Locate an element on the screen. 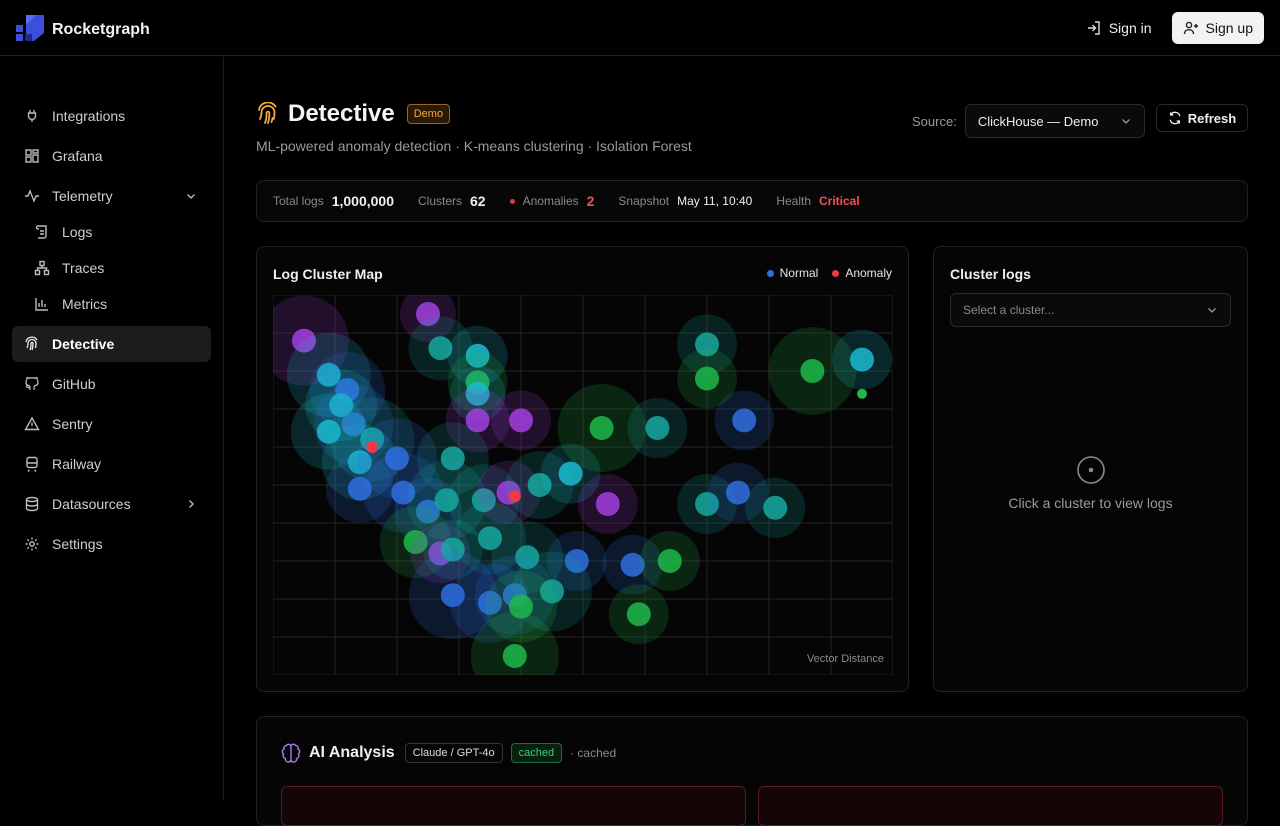  stat-label: Health is located at coordinates (793, 201).